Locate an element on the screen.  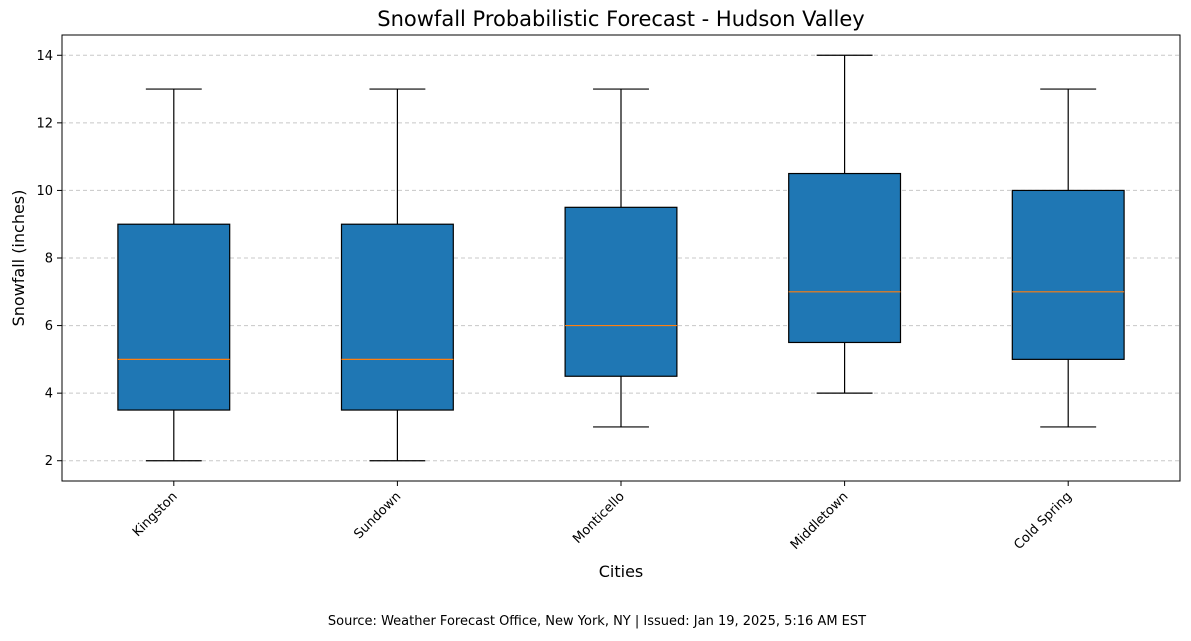
x-axis-label: Cities is located at coordinates (621, 571).